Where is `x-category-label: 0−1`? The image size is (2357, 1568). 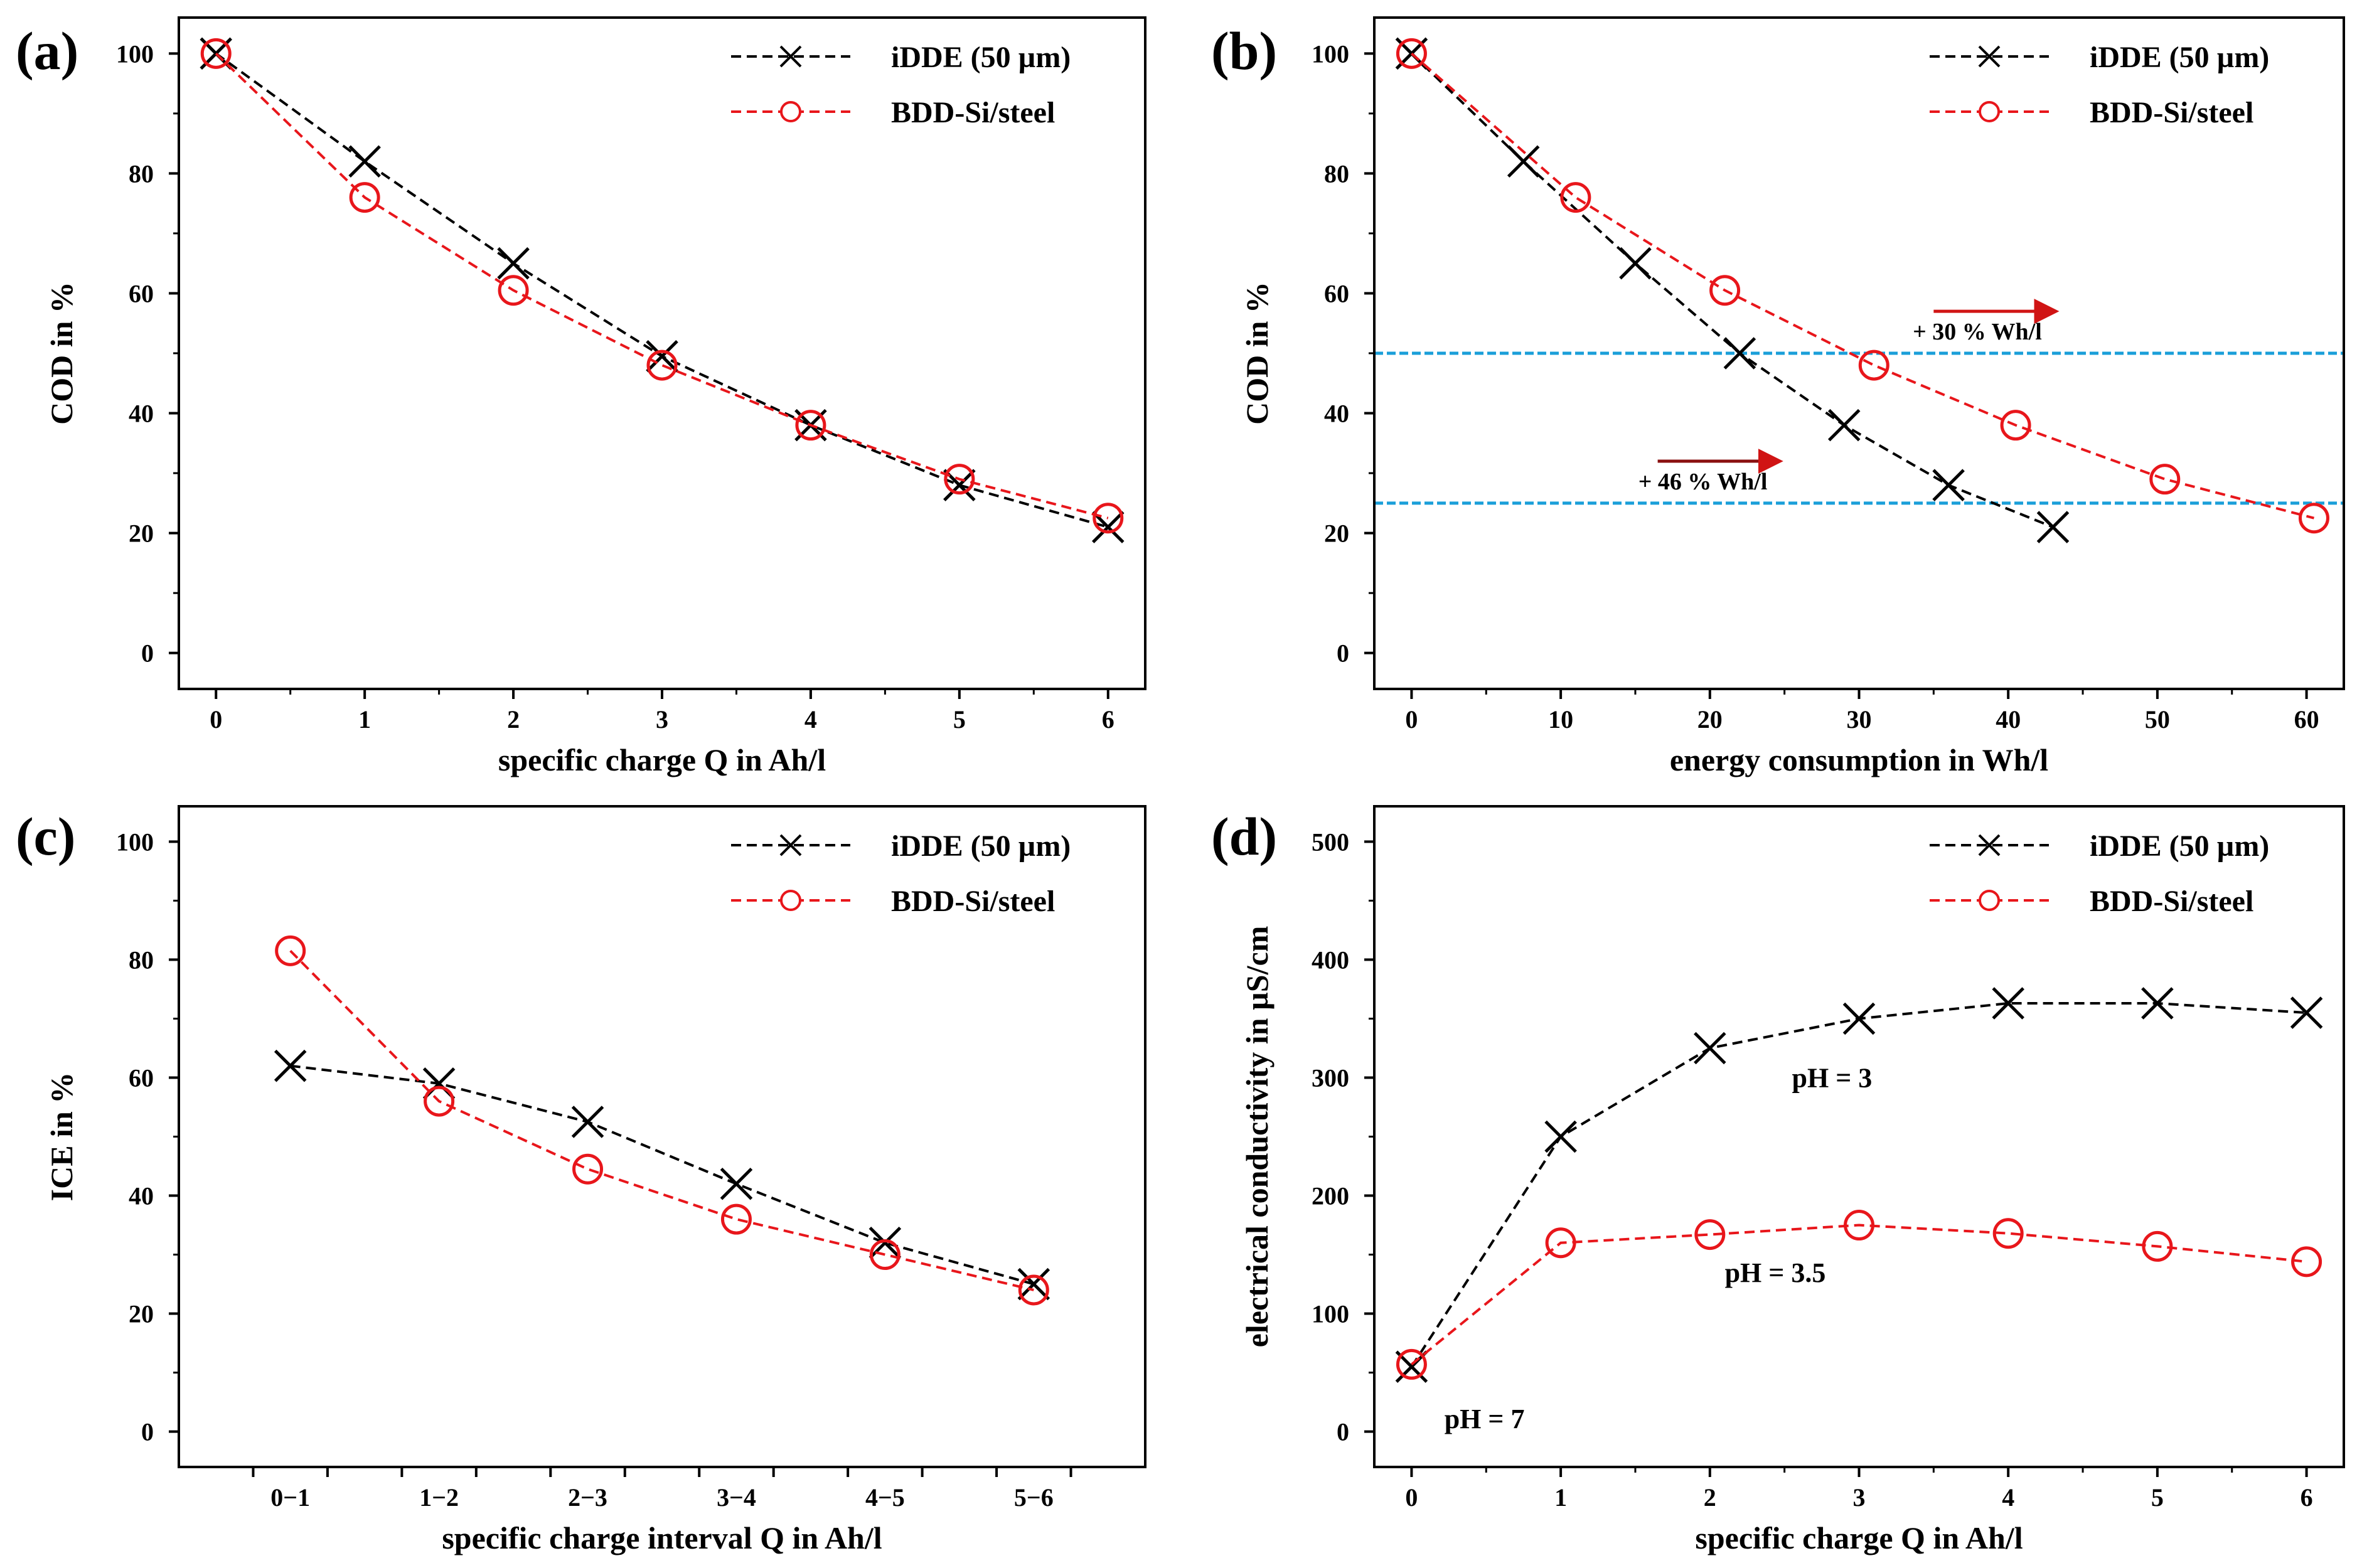
x-category-label: 0−1 is located at coordinates (290, 1497).